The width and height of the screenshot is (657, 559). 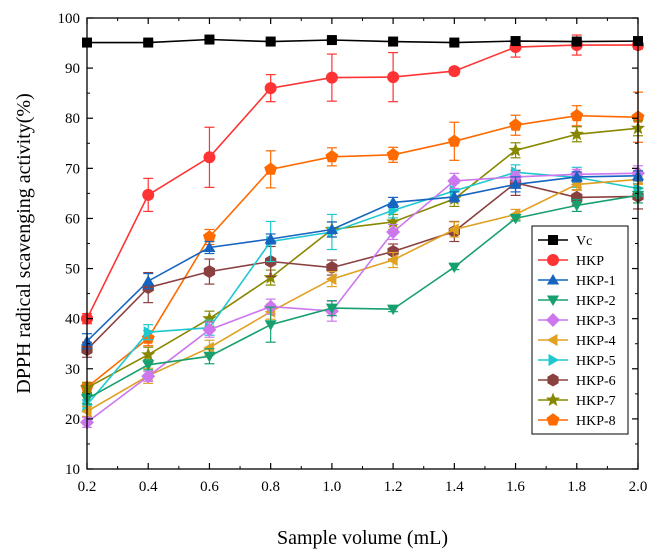 What do you see at coordinates (72, 470) in the screenshot?
I see `y-tick-label: 10` at bounding box center [72, 470].